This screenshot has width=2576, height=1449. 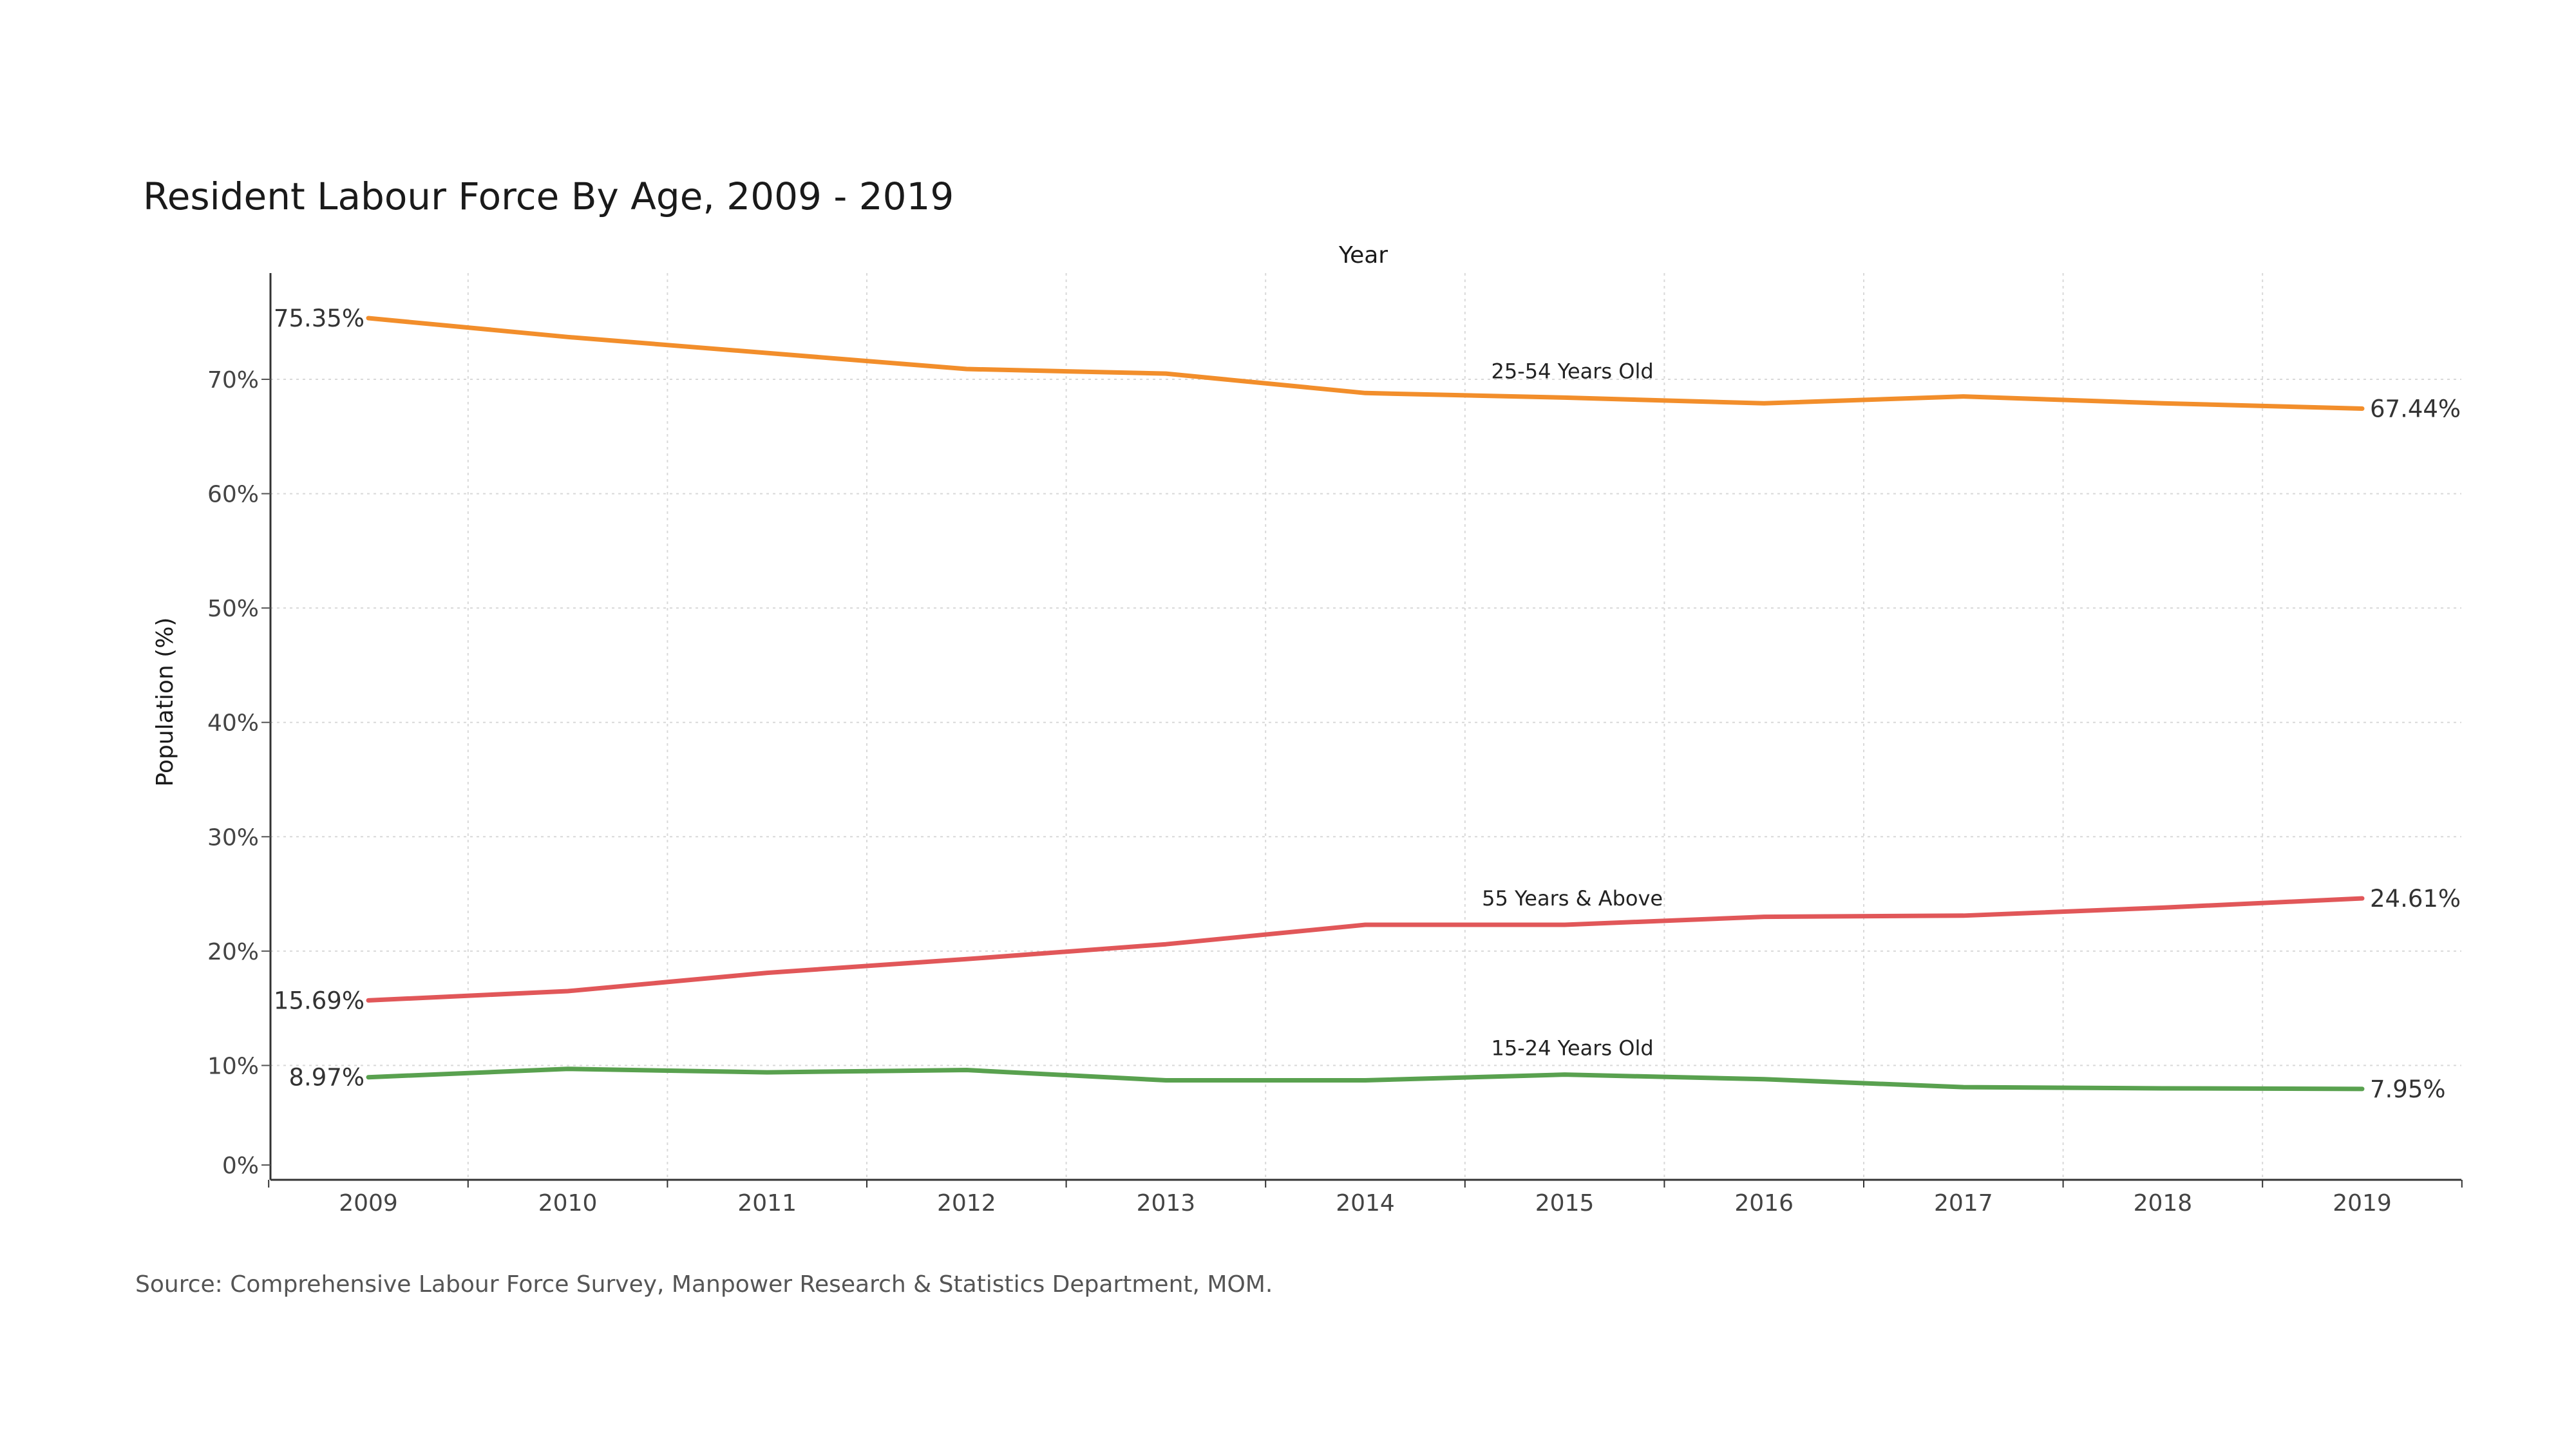 What do you see at coordinates (1366, 1079) in the screenshot?
I see `series-line-15-24-years-old` at bounding box center [1366, 1079].